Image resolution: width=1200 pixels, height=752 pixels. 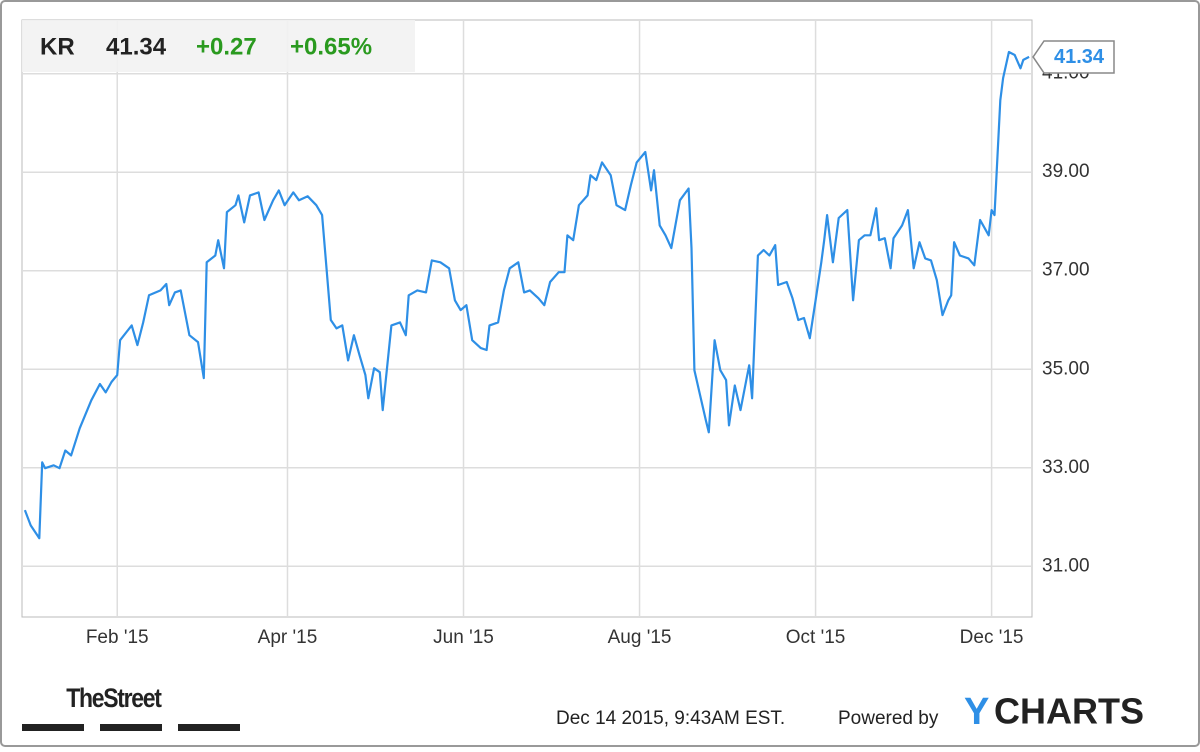 I want to click on x-tick-label: Aug '15, so click(x=640, y=637).